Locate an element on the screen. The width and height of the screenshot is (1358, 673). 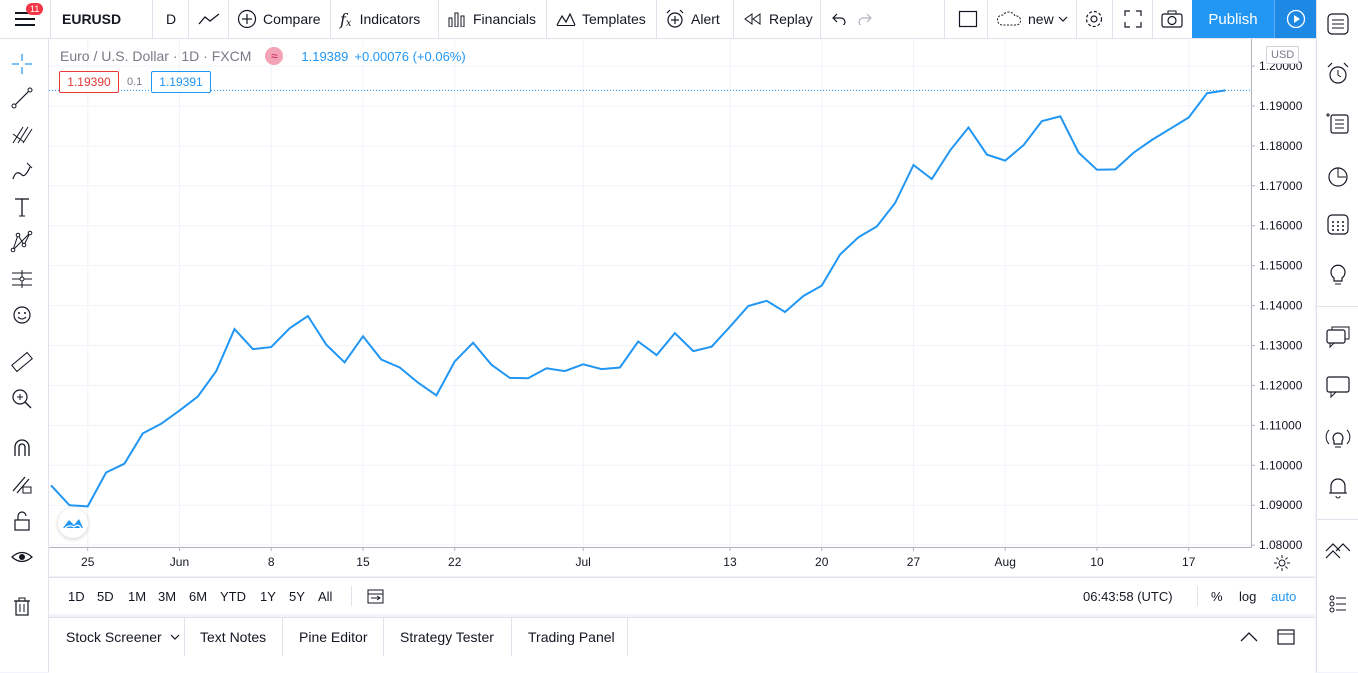
pitchfork-icon is located at coordinates (22, 134).